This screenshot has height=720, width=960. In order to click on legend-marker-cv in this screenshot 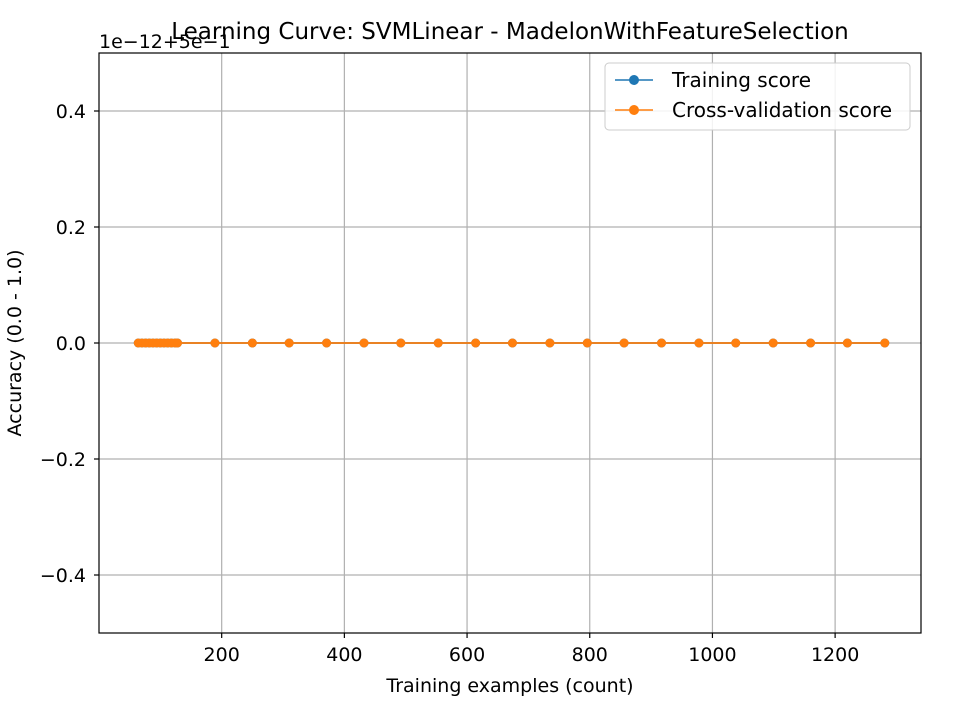, I will do `click(634, 110)`.